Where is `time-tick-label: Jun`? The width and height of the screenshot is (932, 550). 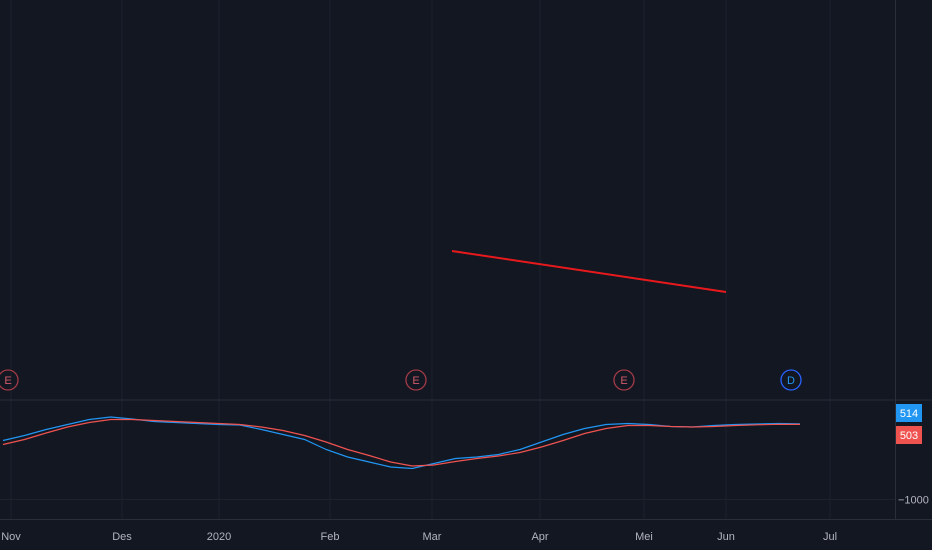
time-tick-label: Jun is located at coordinates (726, 537).